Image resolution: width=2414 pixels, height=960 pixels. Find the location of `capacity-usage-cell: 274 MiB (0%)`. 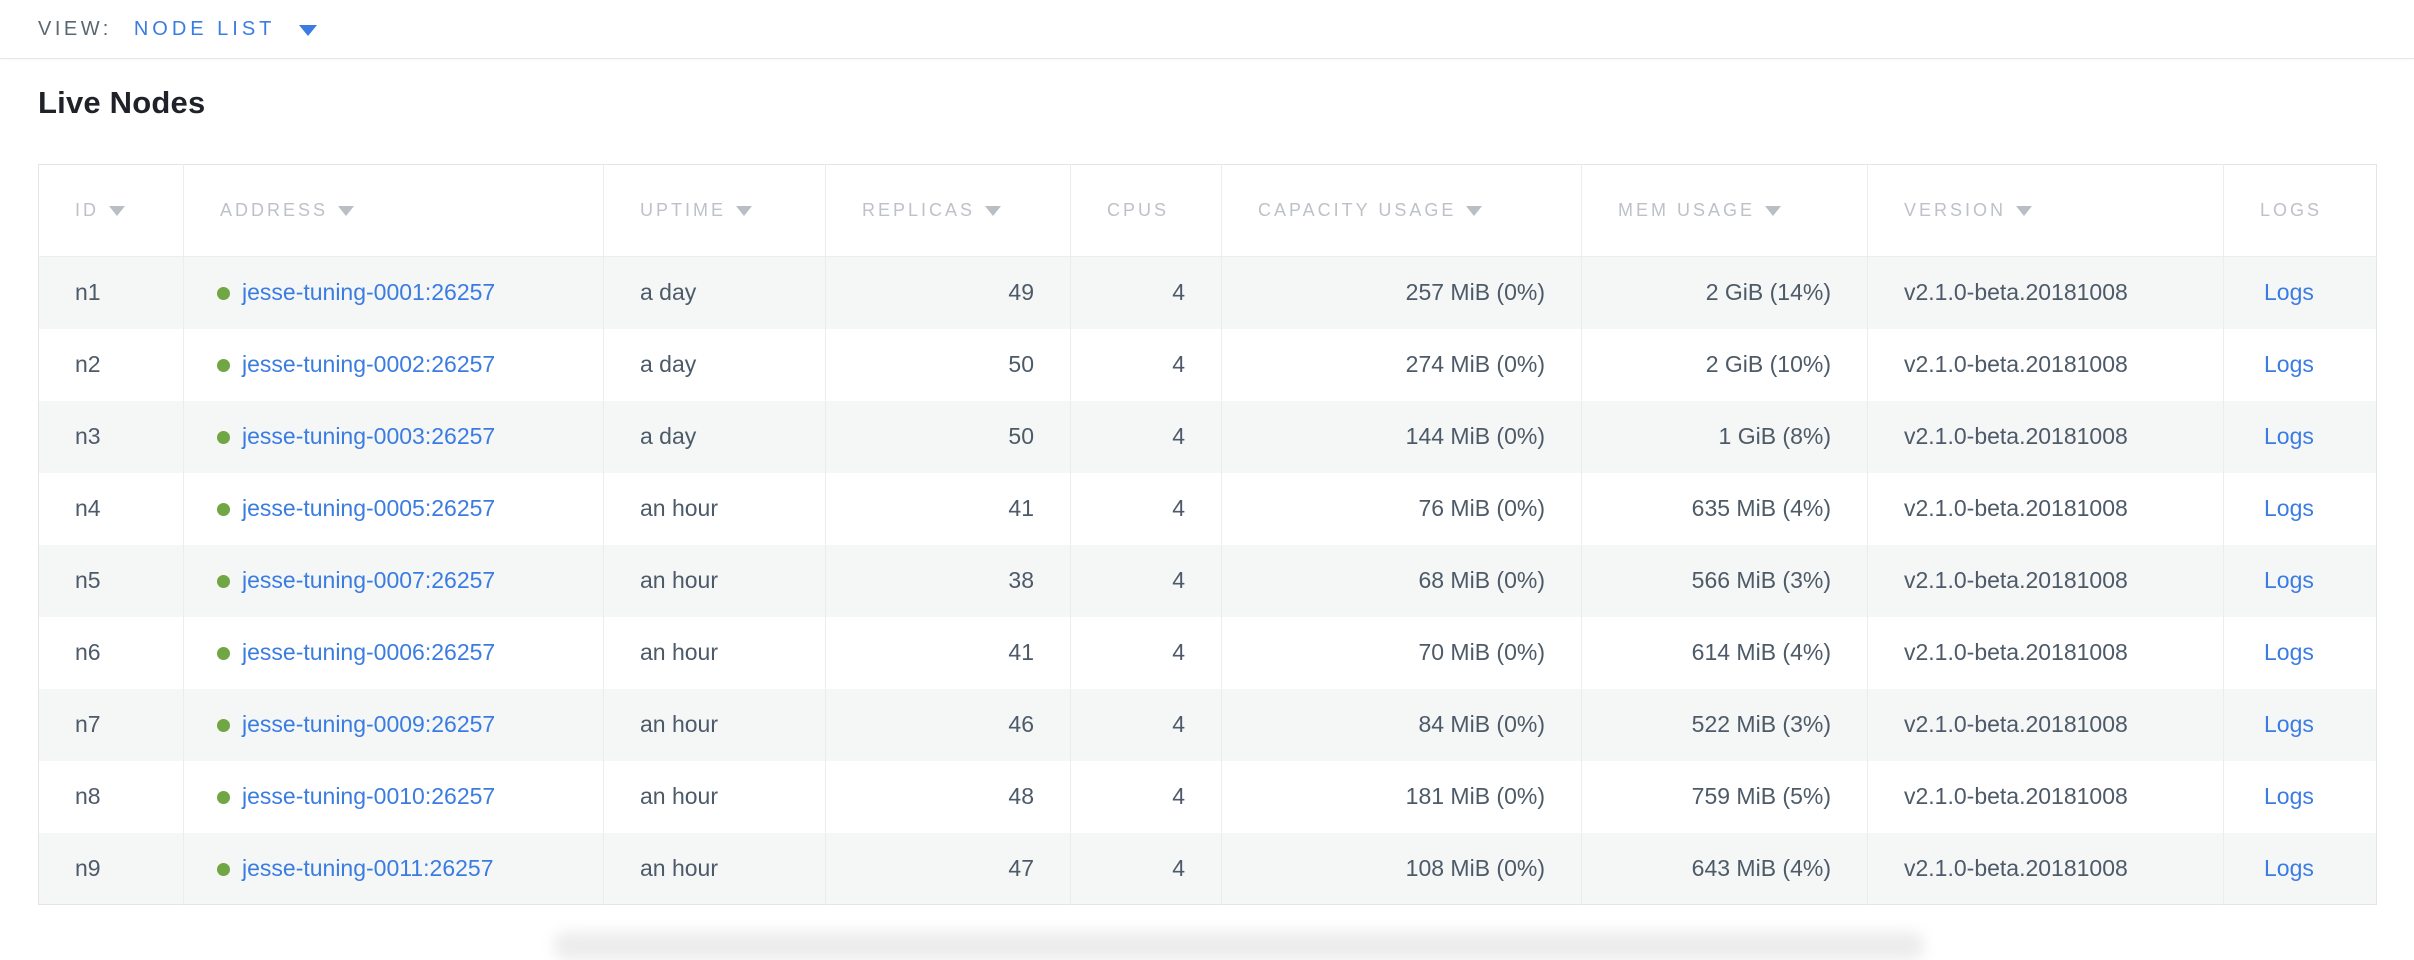

capacity-usage-cell: 274 MiB (0%) is located at coordinates (1401, 364).